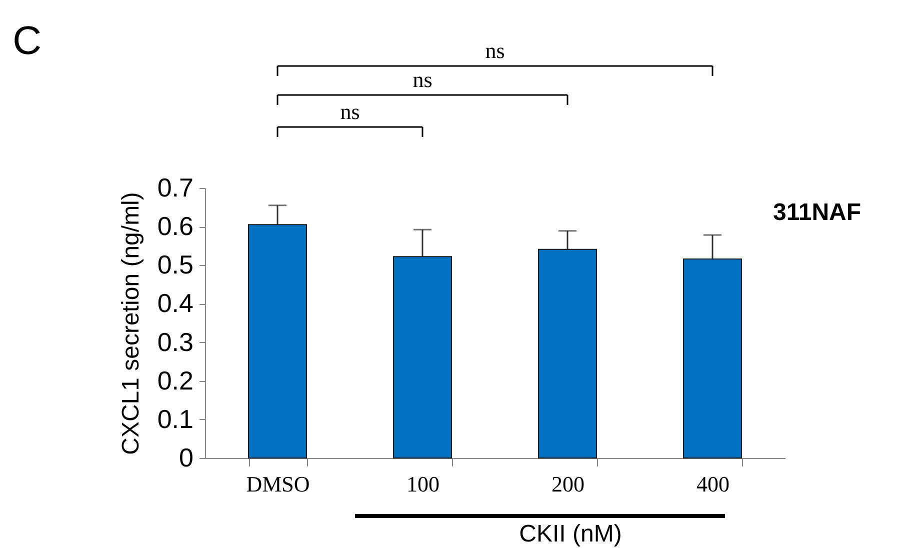  What do you see at coordinates (423, 484) in the screenshot?
I see `x-tick-label: 100` at bounding box center [423, 484].